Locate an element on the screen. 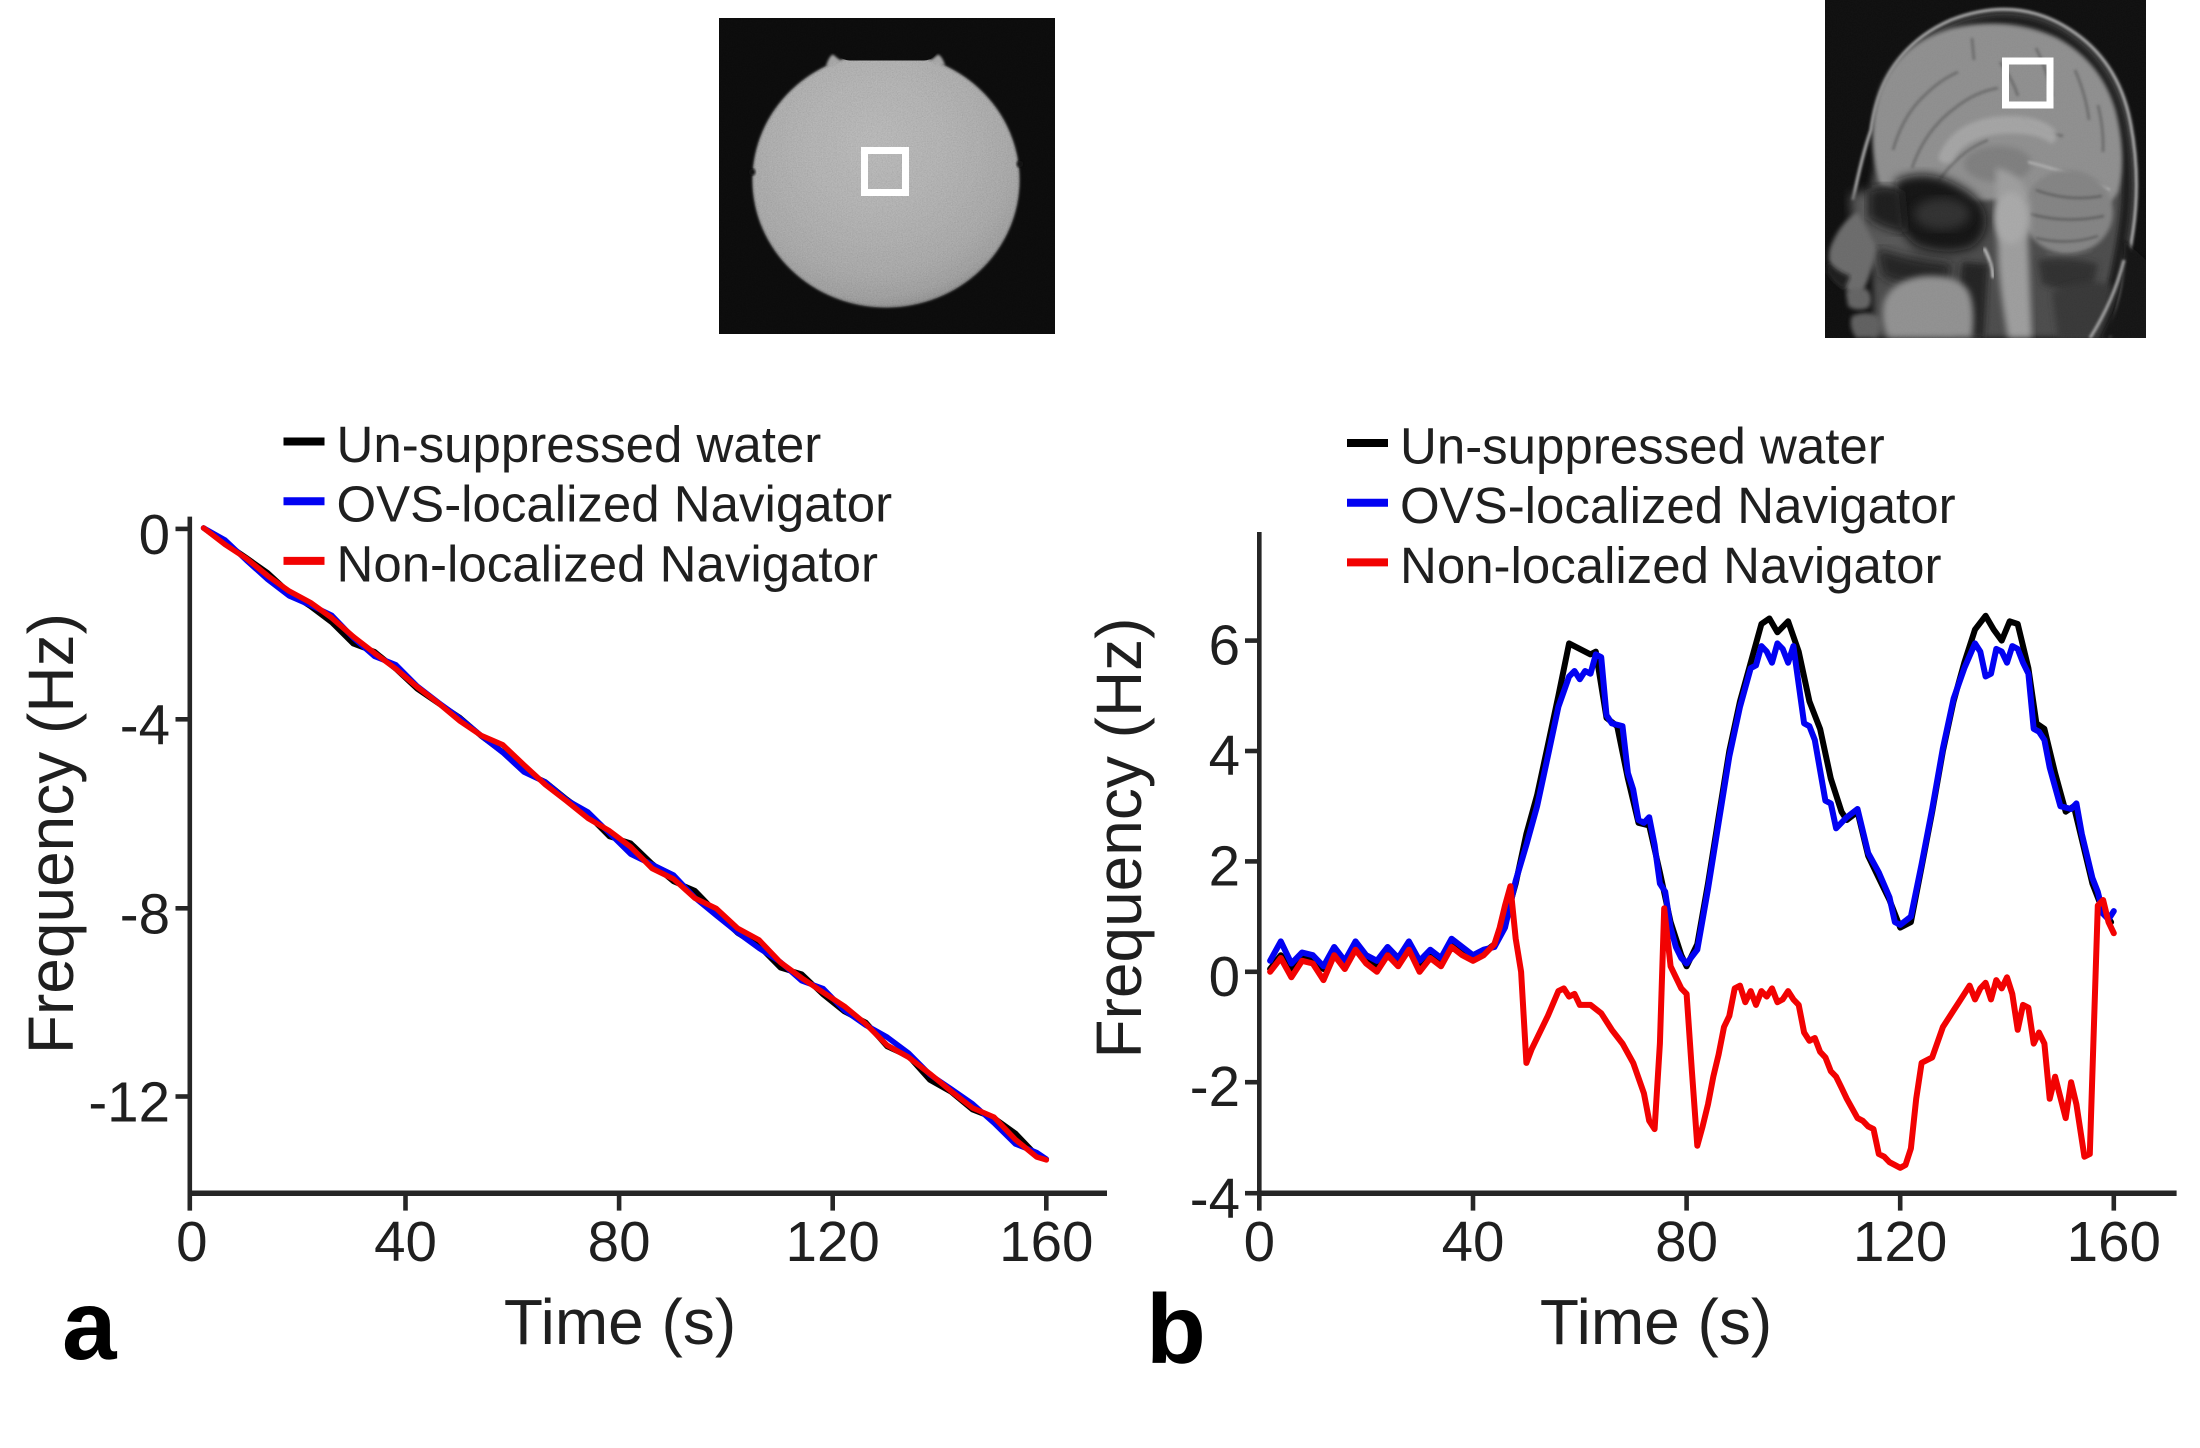 The height and width of the screenshot is (1448, 2200). svg-text: 2 is located at coordinates (1224, 865).